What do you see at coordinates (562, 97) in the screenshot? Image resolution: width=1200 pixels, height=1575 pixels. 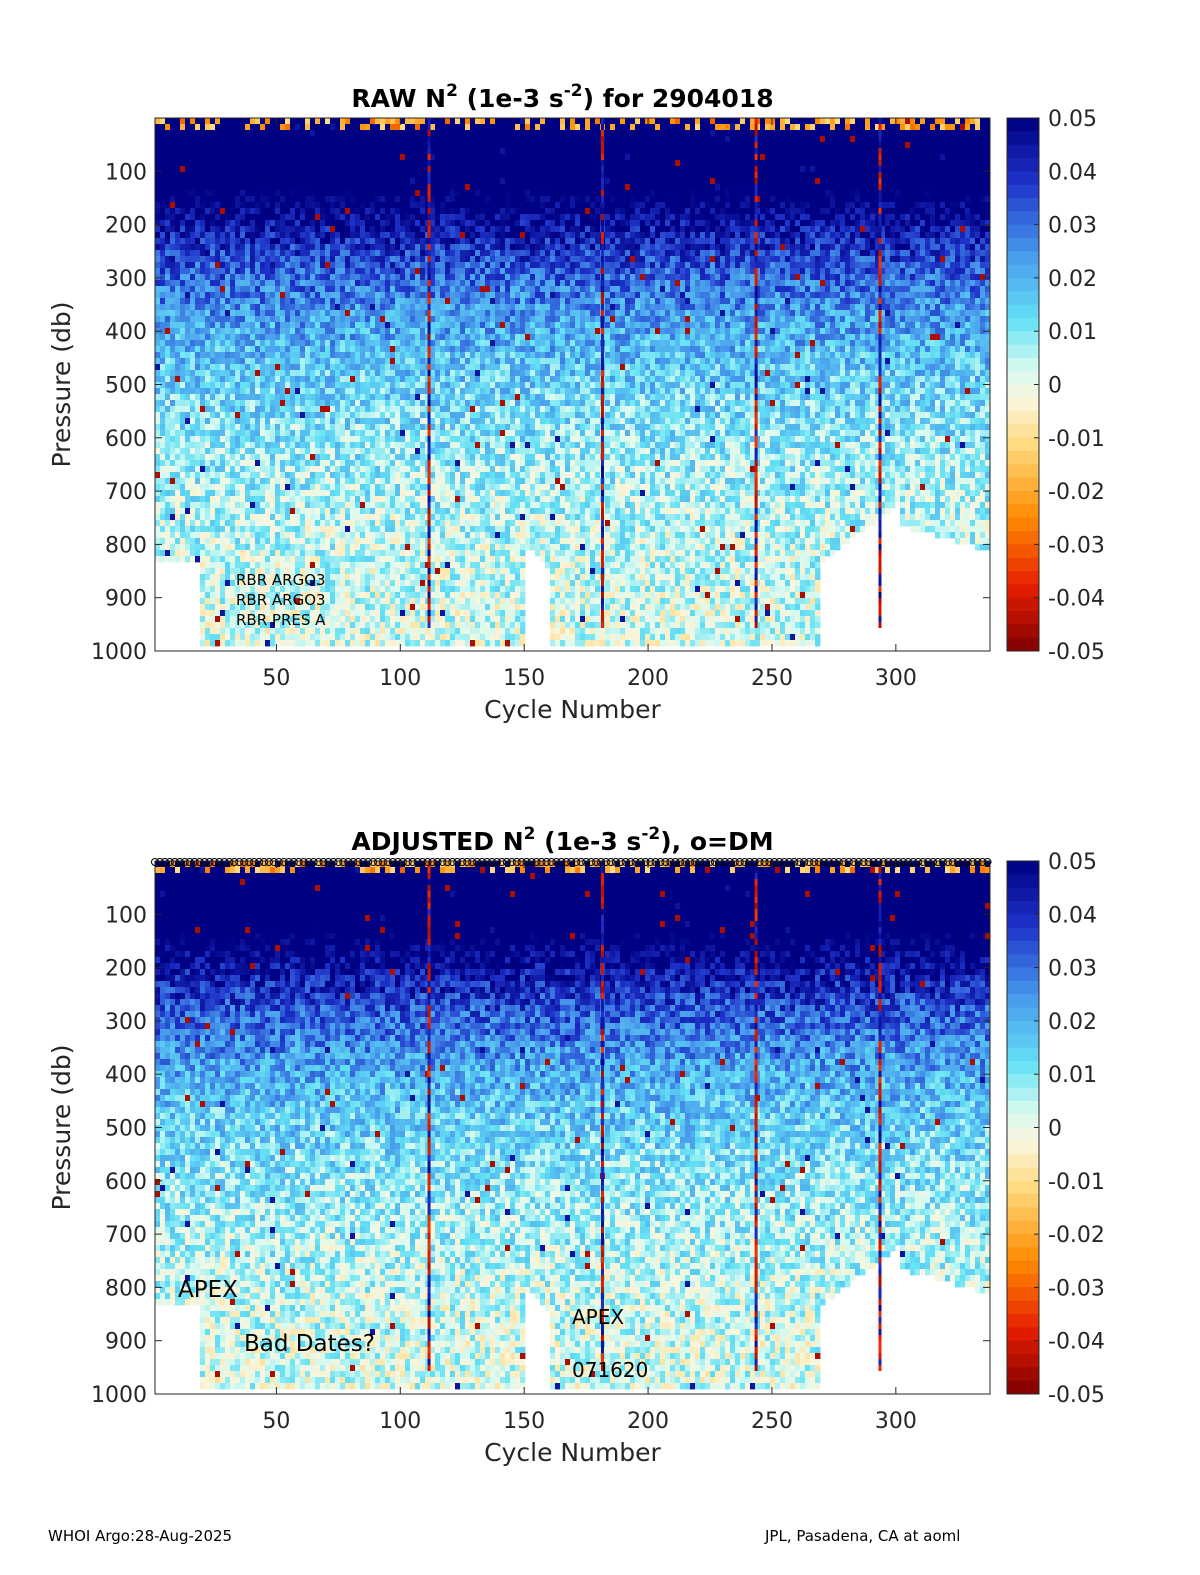 I see `chart-title: RAW N2 (1e-3 s-2) for 2904018` at bounding box center [562, 97].